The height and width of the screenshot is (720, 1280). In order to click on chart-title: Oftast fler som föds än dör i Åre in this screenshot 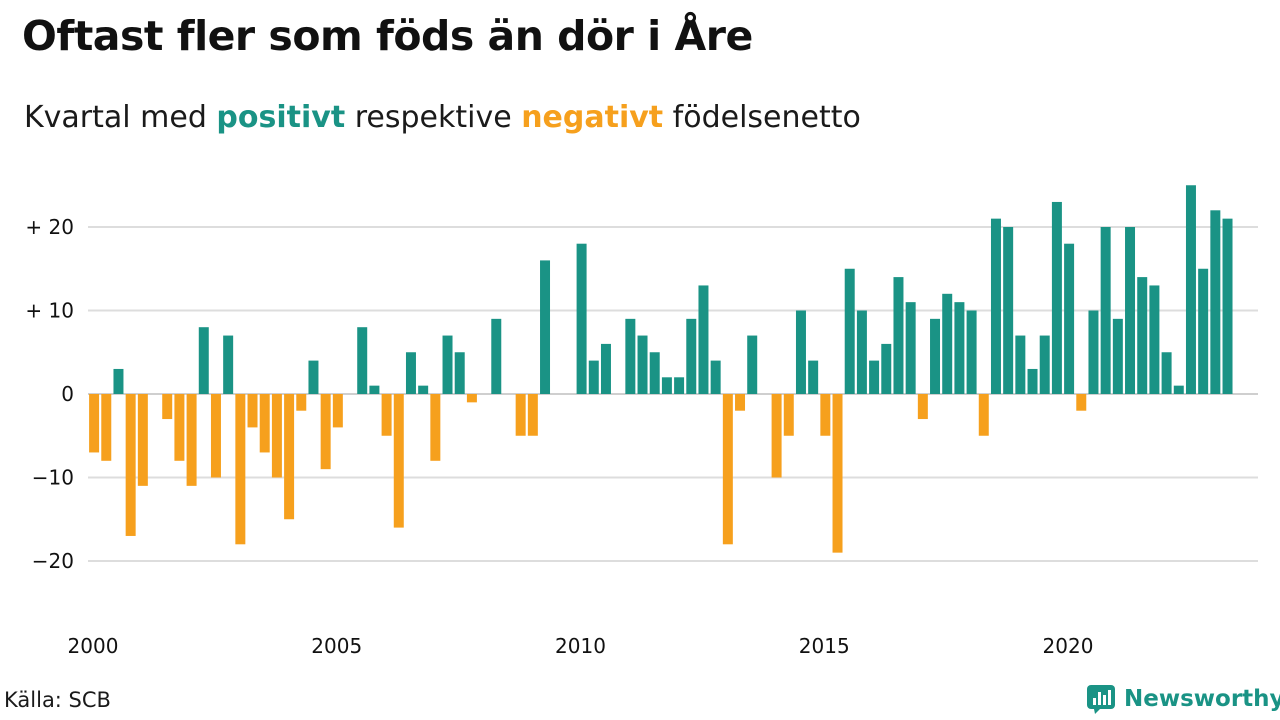, I will do `click(387, 36)`.